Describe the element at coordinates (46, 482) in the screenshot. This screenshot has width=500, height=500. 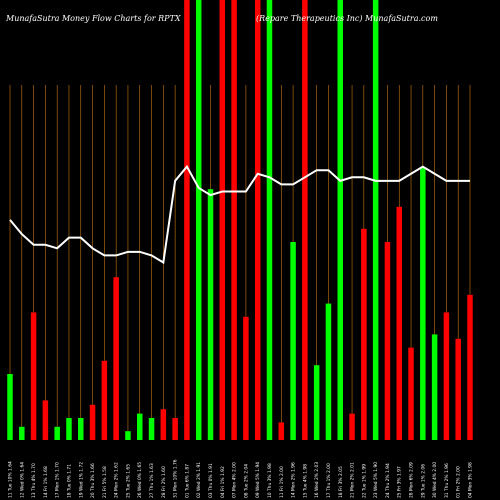
I see `x-tick-label: 14 Fri 1% 1.68` at that location.